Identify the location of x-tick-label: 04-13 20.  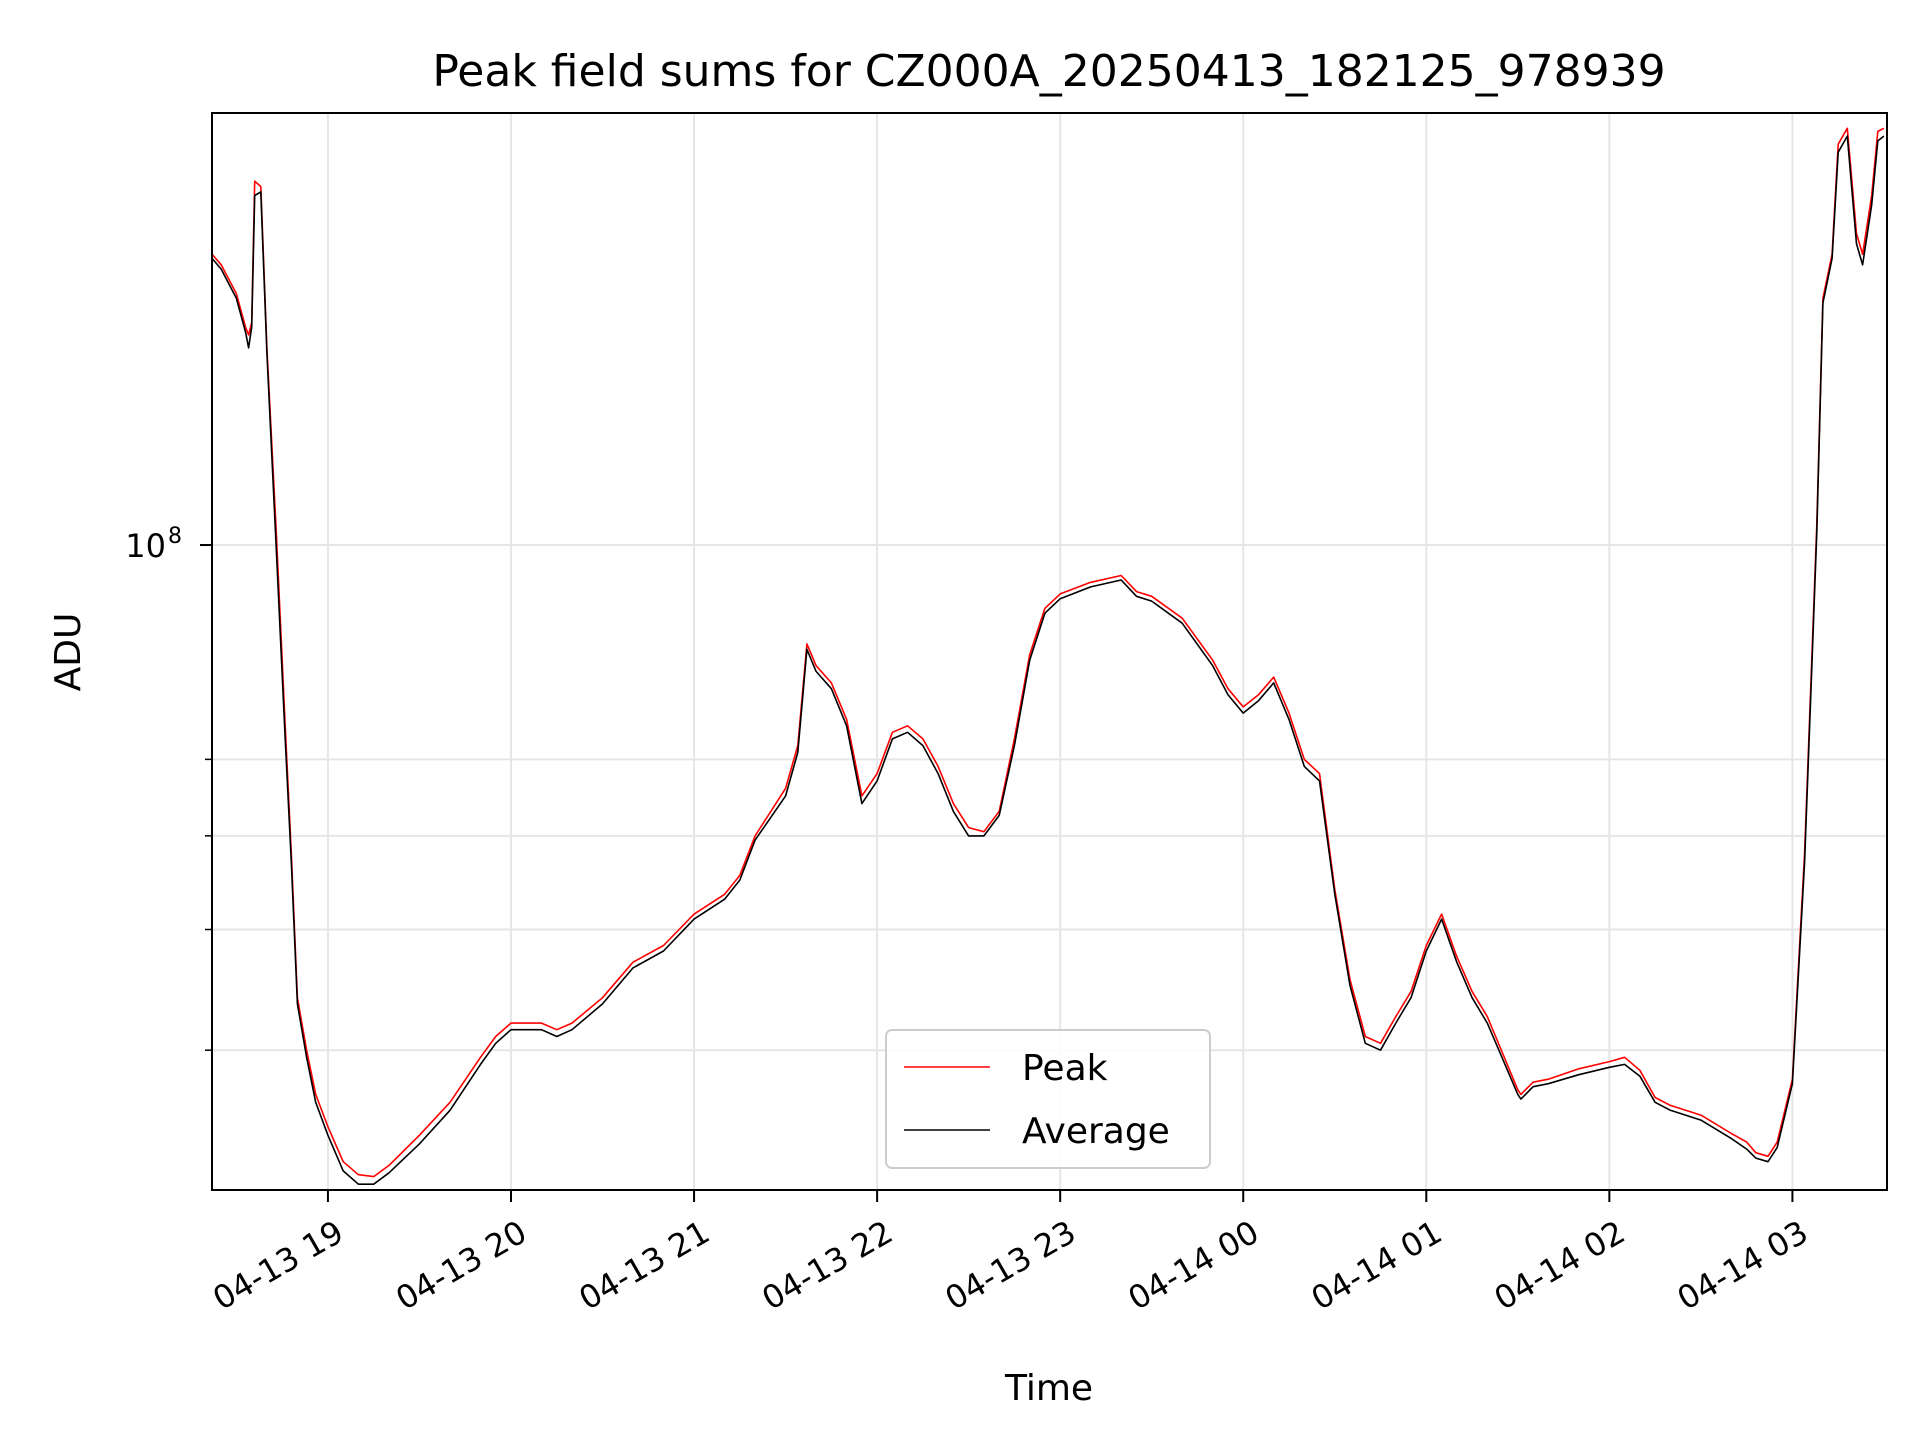
(461, 1265).